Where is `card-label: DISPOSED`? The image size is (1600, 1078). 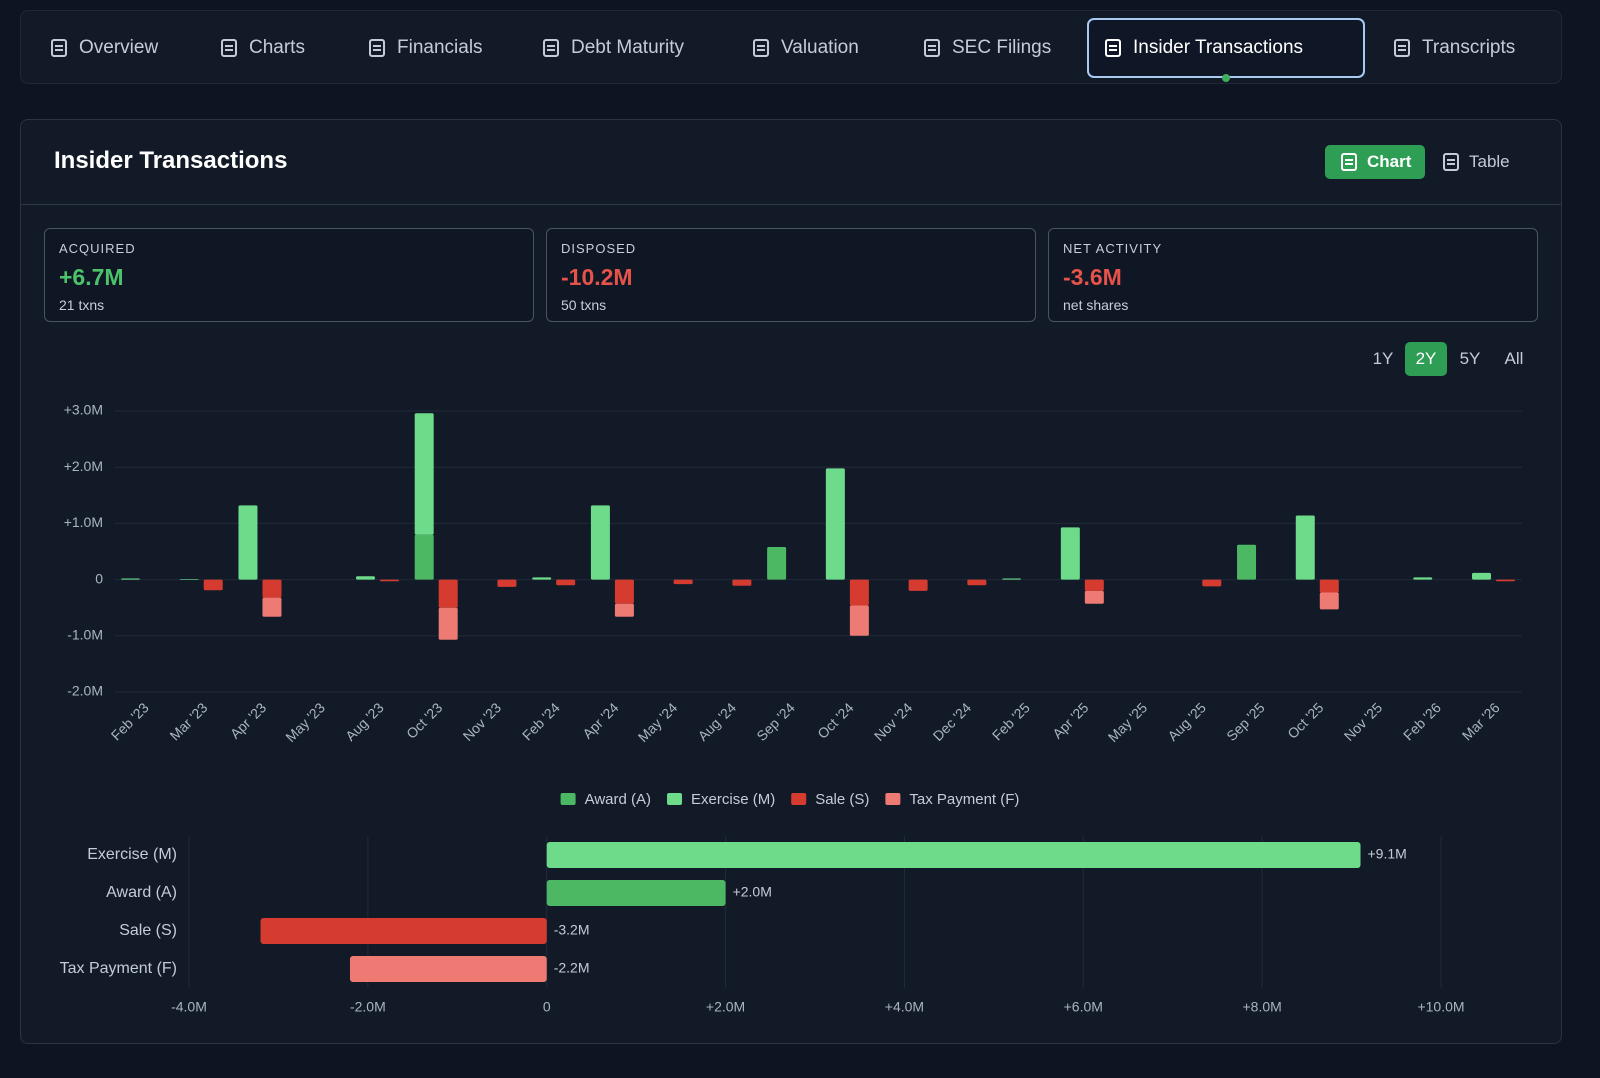
card-label: DISPOSED is located at coordinates (599, 248).